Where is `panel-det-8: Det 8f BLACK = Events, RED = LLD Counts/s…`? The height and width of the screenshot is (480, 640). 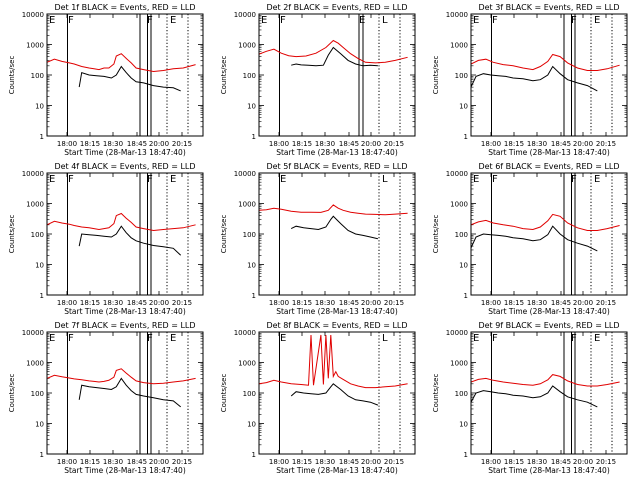 panel-det-8: Det 8f BLACK = Events, RED = LLD Counts/s… is located at coordinates (318, 398).